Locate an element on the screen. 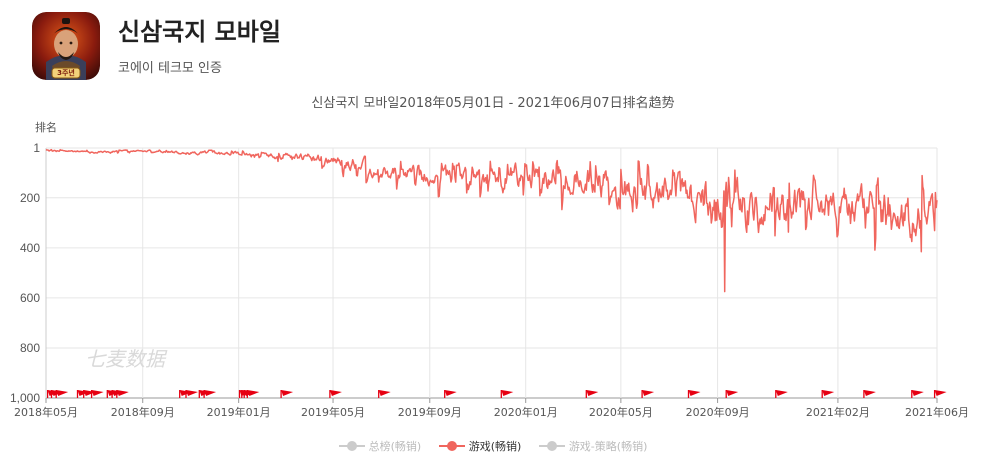  x-tick-label: 2018年05月 is located at coordinates (46, 412).